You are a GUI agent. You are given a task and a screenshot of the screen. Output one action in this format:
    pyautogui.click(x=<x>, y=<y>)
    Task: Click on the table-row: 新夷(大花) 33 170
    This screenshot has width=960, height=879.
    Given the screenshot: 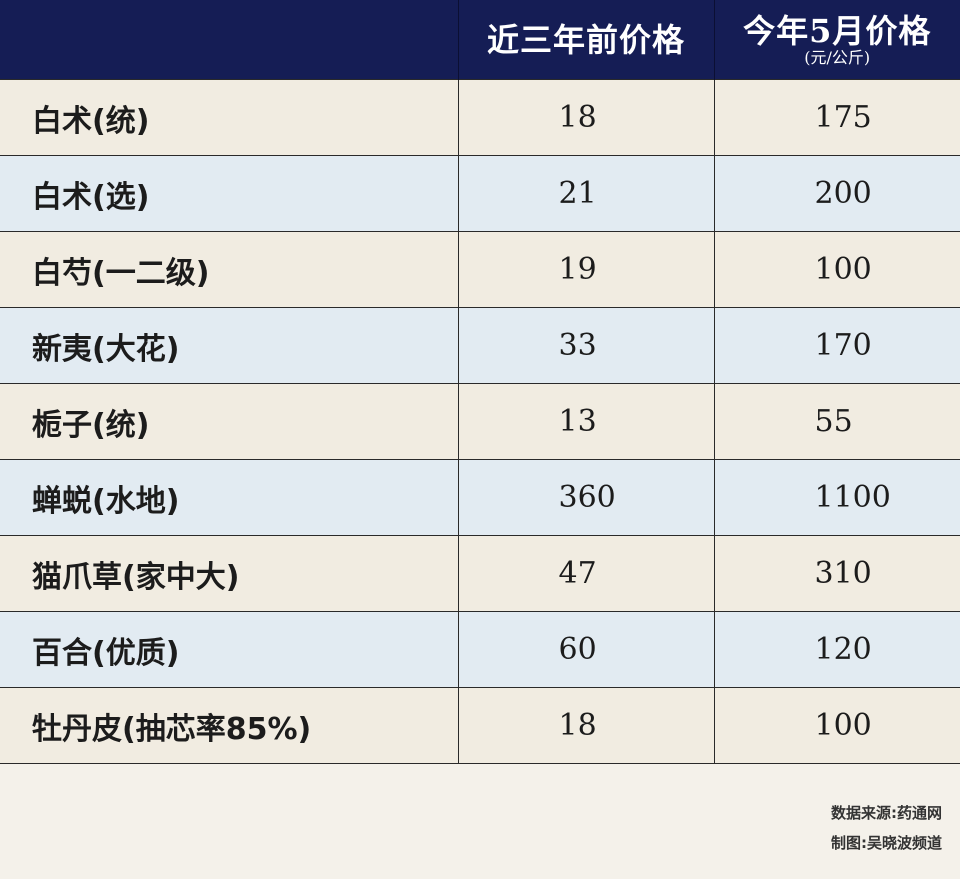 What is the action you would take?
    pyautogui.click(x=480, y=345)
    